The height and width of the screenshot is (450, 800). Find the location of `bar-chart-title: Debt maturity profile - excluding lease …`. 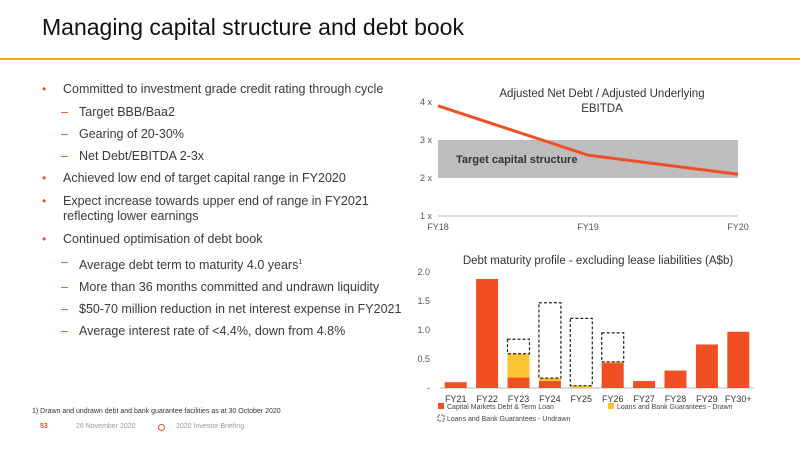

bar-chart-title: Debt maturity profile - excluding lease … is located at coordinates (598, 261).